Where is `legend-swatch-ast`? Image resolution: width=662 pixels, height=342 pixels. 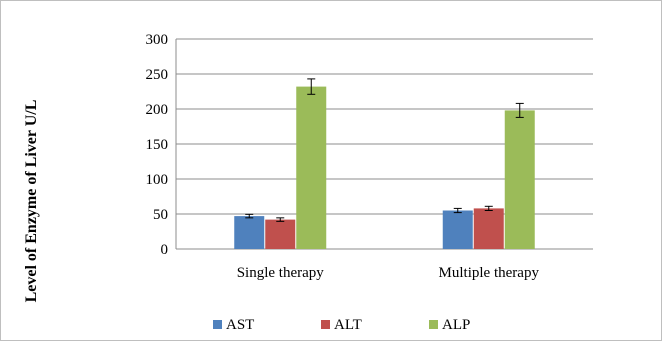 legend-swatch-ast is located at coordinates (217, 324).